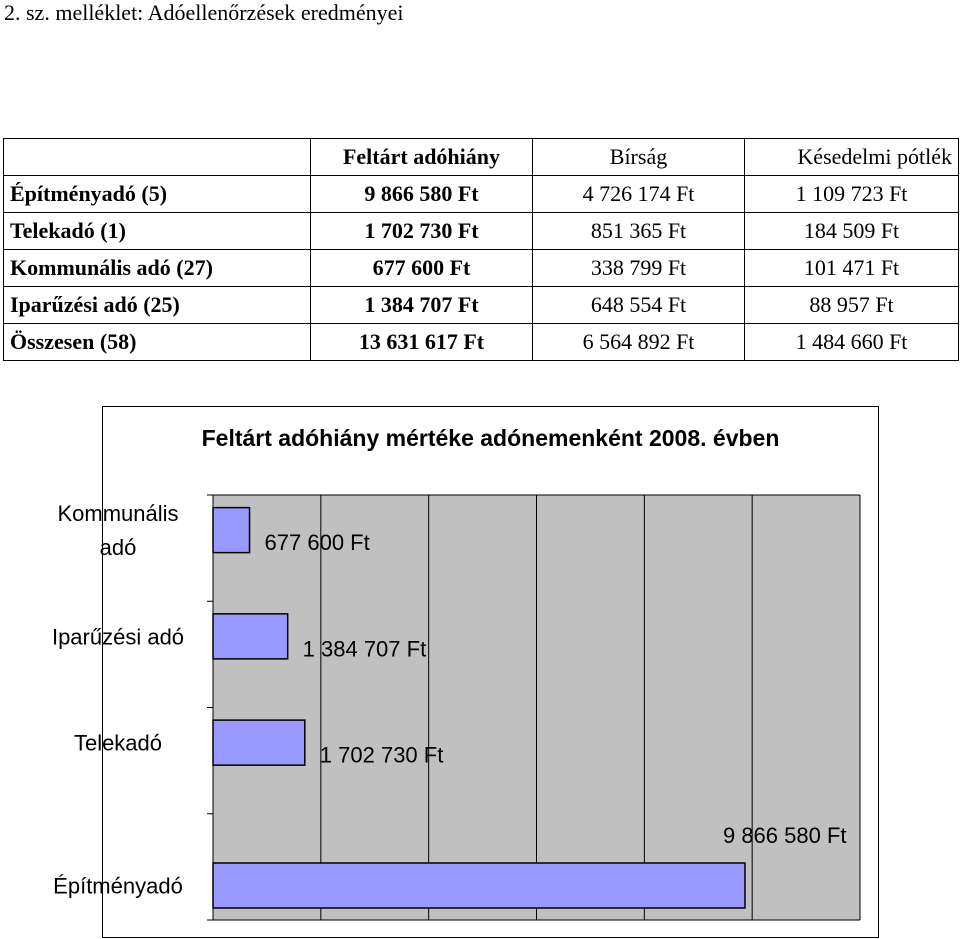  What do you see at coordinates (421, 231) in the screenshot?
I see `cell-adohiany: 1 702 730 Ft` at bounding box center [421, 231].